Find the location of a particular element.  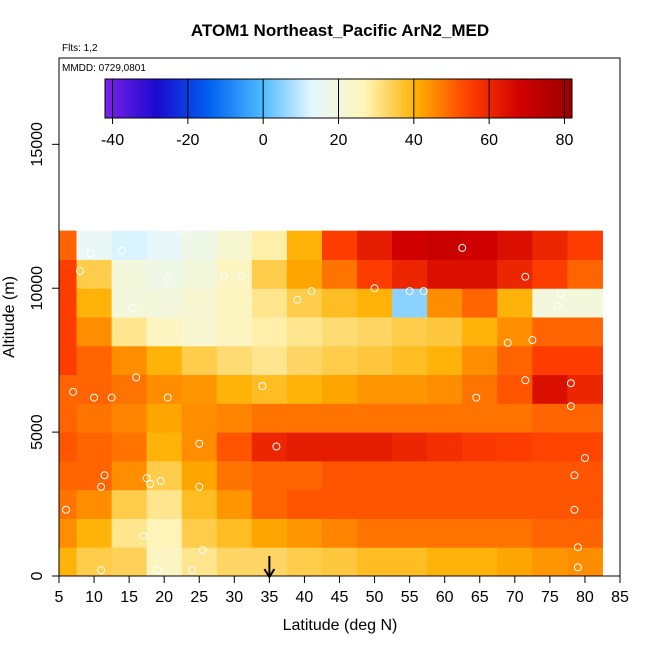

colorbar-tick-label: 20 is located at coordinates (339, 140).